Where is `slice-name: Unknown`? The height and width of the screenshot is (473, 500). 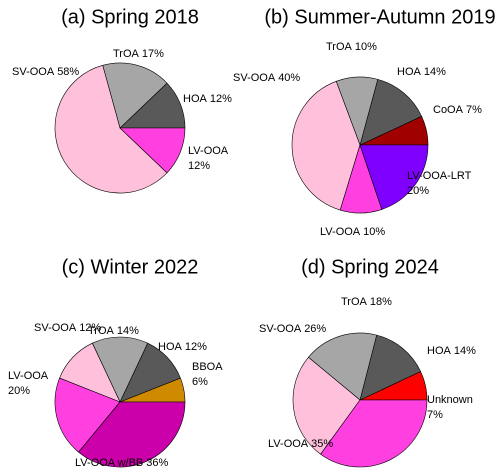 slice-name: Unknown is located at coordinates (450, 400).